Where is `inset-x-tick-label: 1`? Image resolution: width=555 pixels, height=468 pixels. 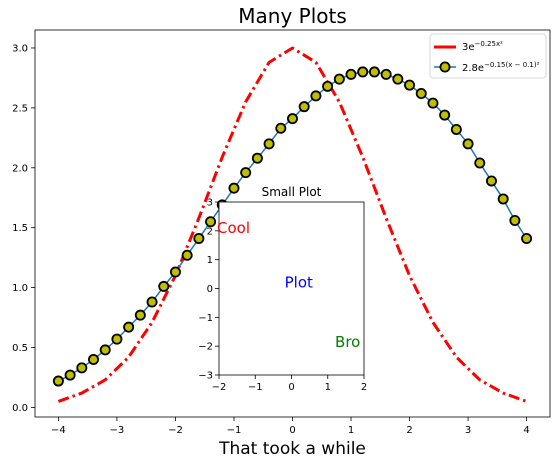
inset-x-tick-label: 1 is located at coordinates (328, 387).